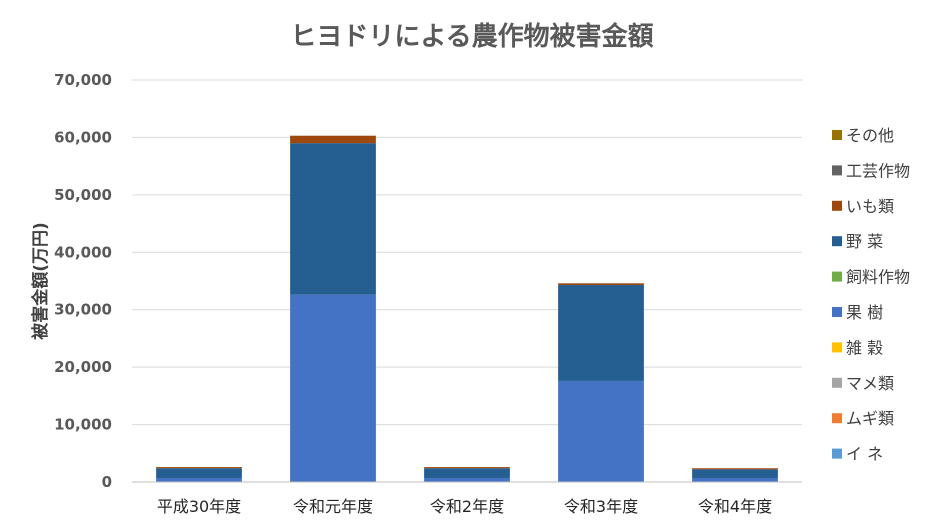 This screenshot has width=945, height=532. I want to click on y-tick-label: 30,000, so click(83, 310).